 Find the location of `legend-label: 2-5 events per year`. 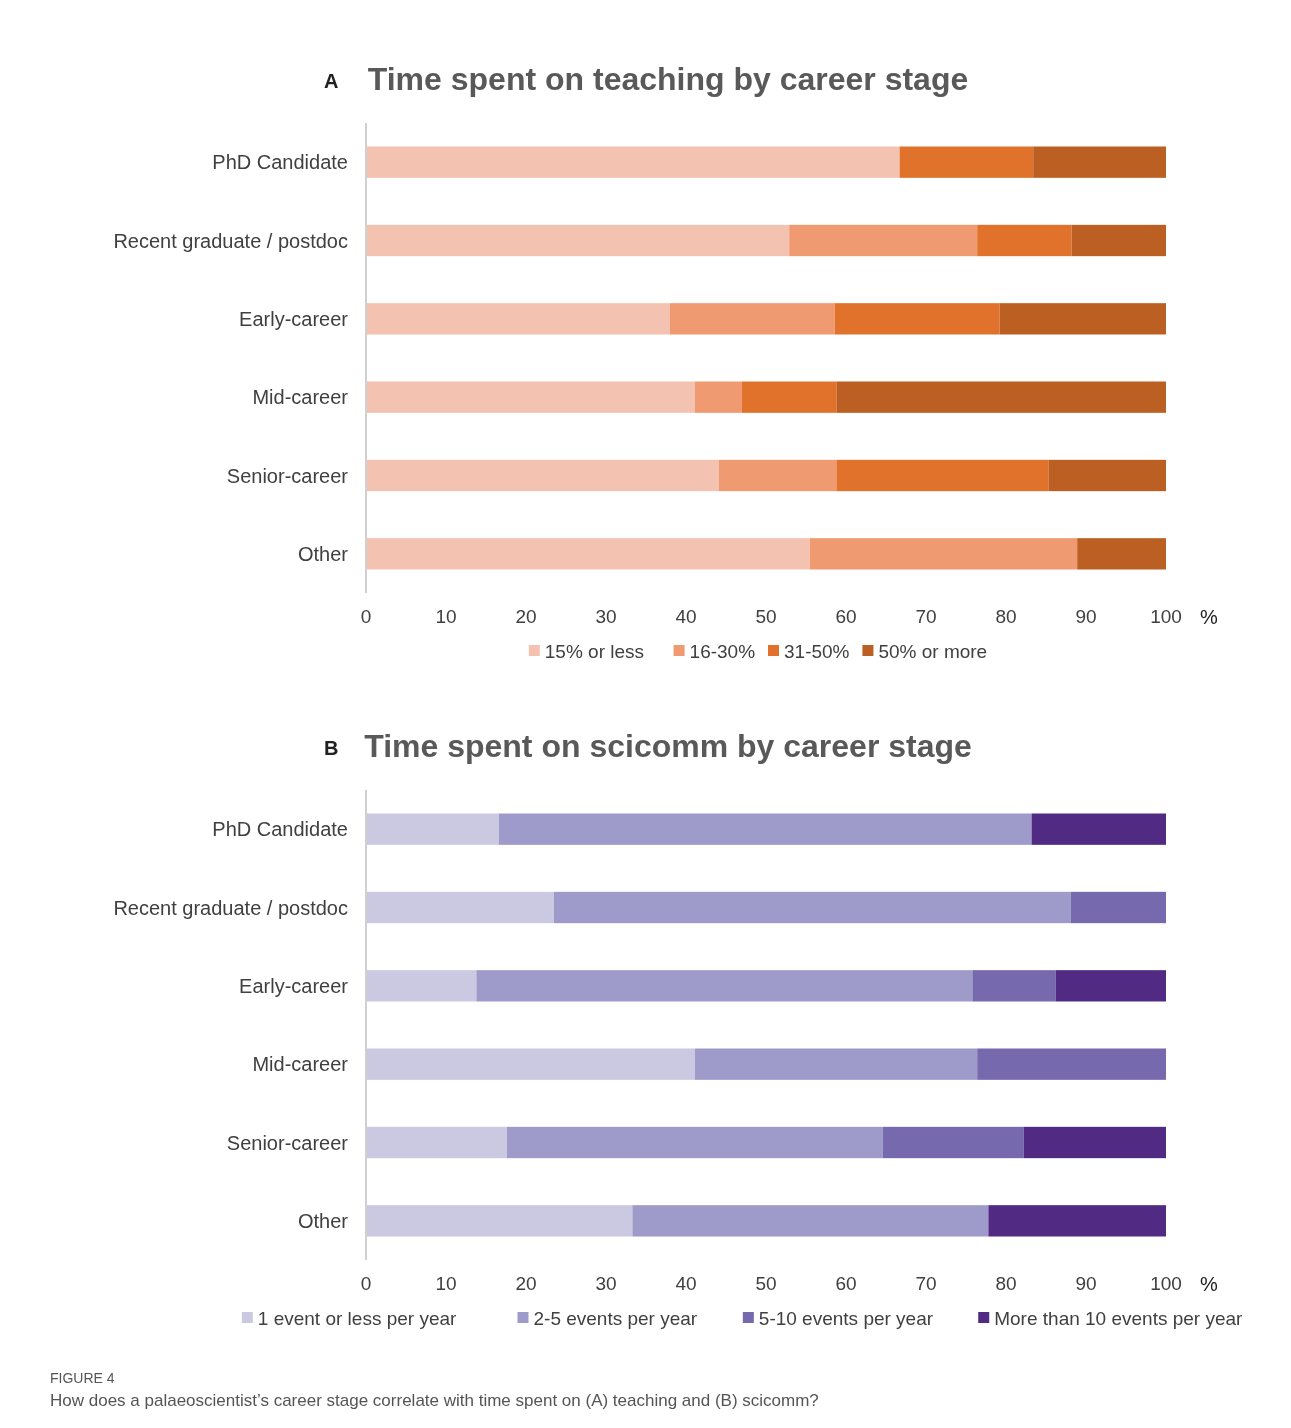

legend-label: 2-5 events per year is located at coordinates (615, 1318).